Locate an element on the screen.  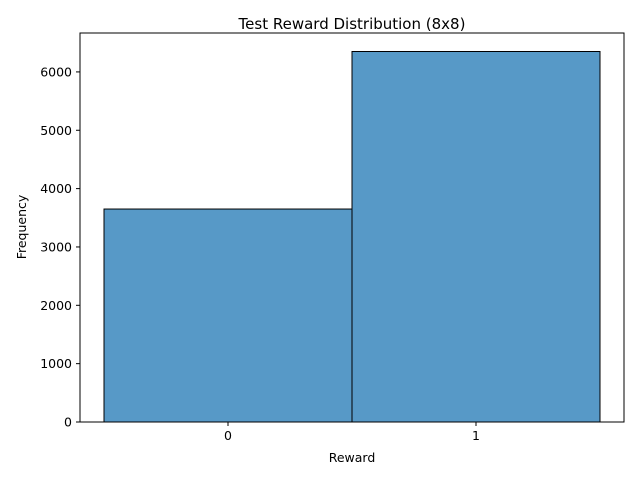
y-axis-label: Frequency is located at coordinates (21, 226).